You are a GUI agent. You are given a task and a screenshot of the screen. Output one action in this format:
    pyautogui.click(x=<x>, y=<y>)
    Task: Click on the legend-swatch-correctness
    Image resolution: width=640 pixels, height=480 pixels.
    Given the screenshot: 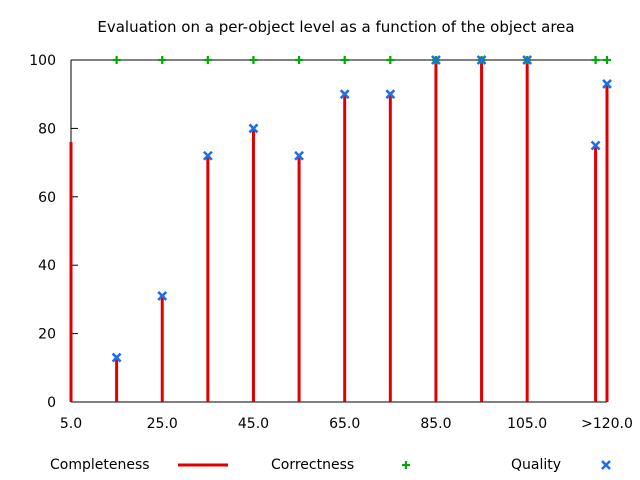 What is the action you would take?
    pyautogui.click(x=406, y=465)
    